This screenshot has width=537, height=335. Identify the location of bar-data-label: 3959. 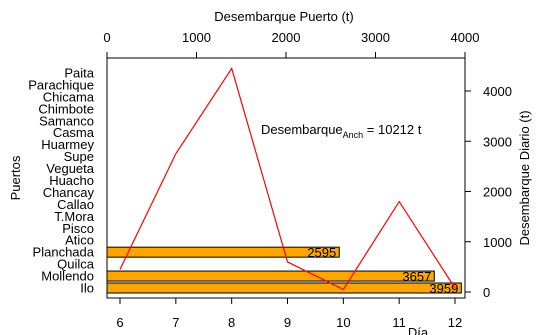
(443, 288).